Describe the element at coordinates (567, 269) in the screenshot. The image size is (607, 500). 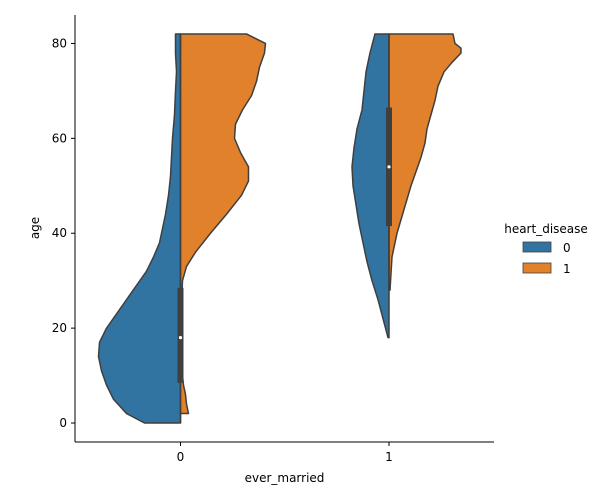
I see `legend-label-1: 1` at that location.